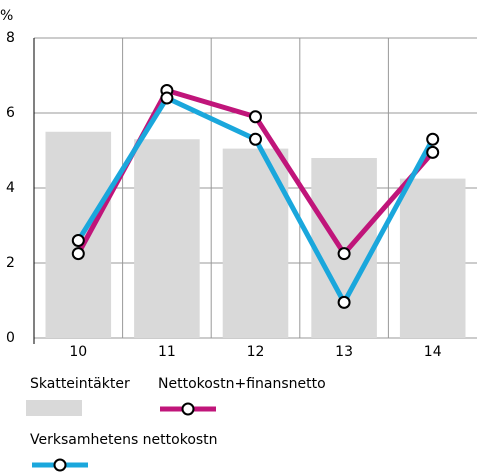  Describe the element at coordinates (10, 38) in the screenshot. I see `y-tick-label: 8` at that location.